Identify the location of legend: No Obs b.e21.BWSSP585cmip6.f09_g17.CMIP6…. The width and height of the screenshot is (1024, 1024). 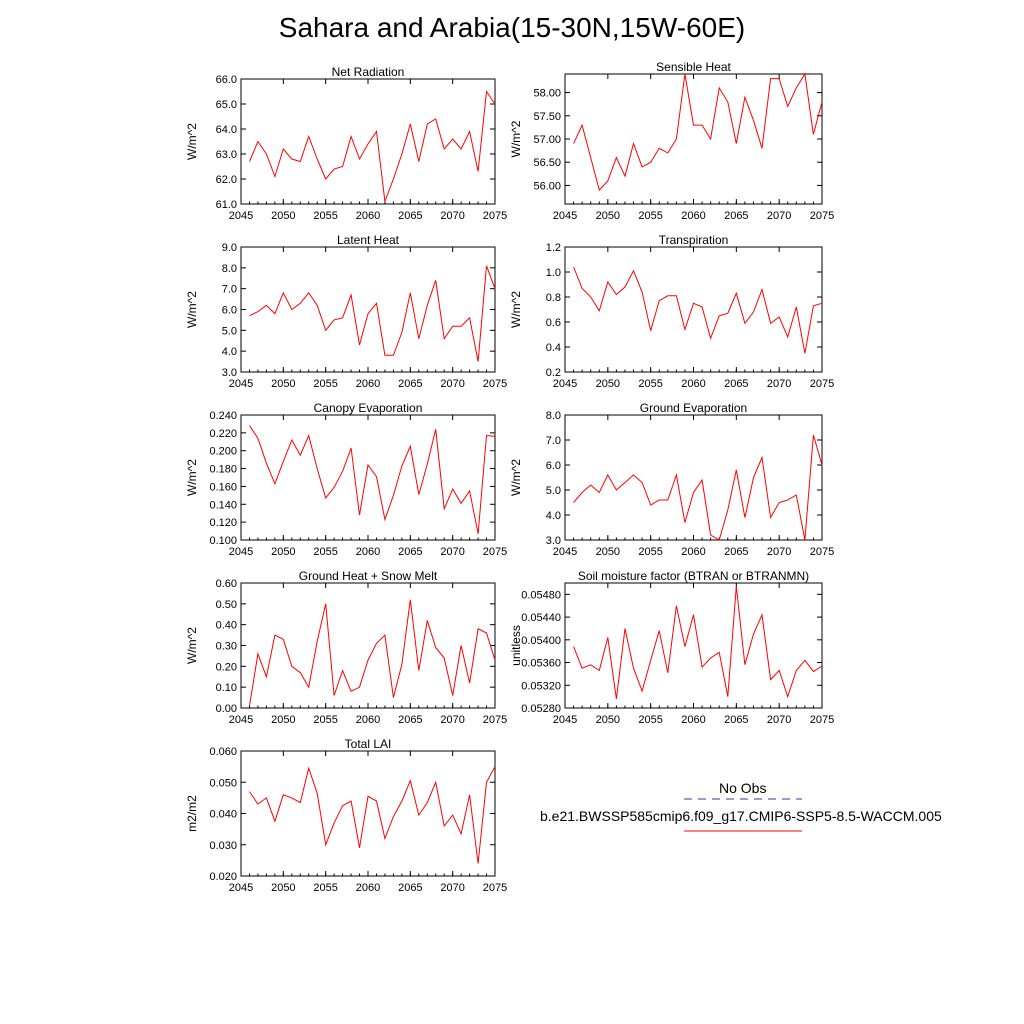
(740, 810).